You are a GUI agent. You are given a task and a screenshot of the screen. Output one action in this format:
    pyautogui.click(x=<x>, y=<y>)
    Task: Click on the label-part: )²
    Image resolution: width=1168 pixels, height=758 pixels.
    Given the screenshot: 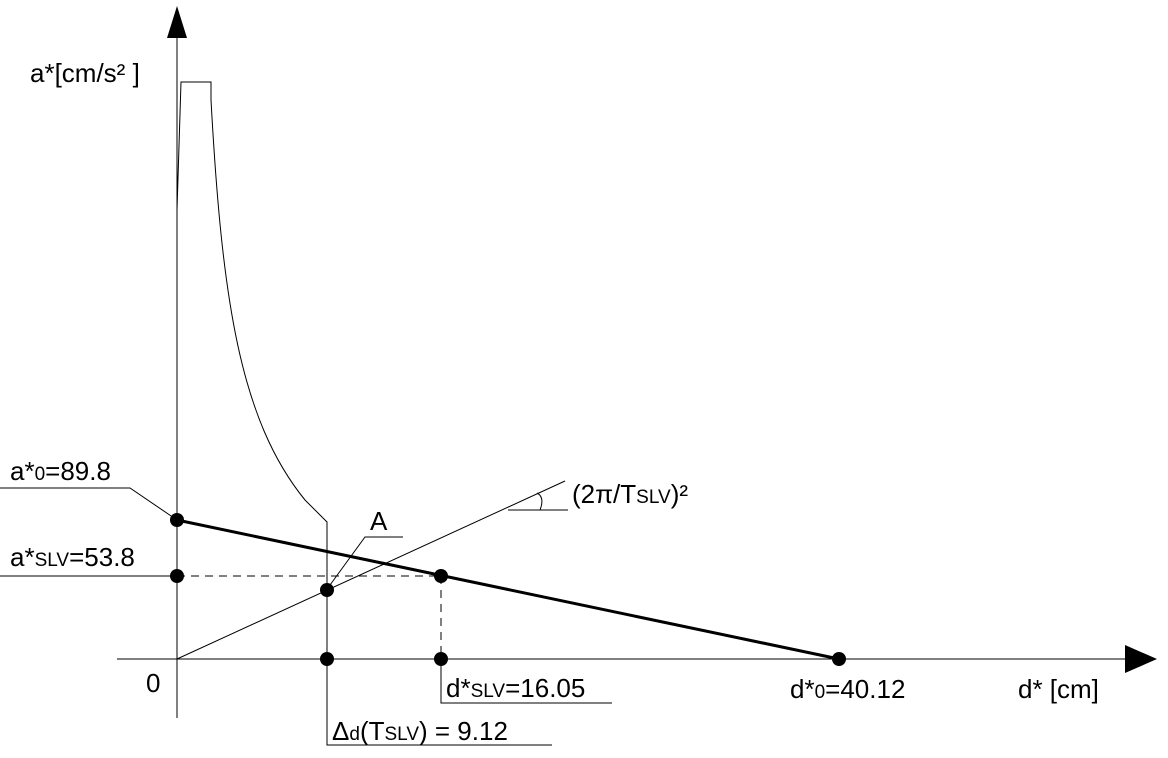 What is the action you would take?
    pyautogui.click(x=680, y=494)
    